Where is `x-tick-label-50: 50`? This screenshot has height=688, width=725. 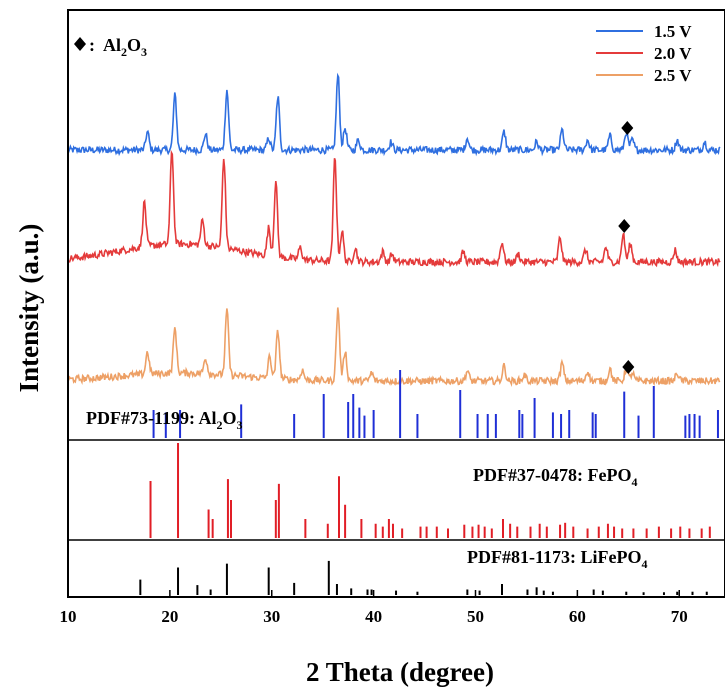 x-tick-label-50: 50 is located at coordinates (475, 616).